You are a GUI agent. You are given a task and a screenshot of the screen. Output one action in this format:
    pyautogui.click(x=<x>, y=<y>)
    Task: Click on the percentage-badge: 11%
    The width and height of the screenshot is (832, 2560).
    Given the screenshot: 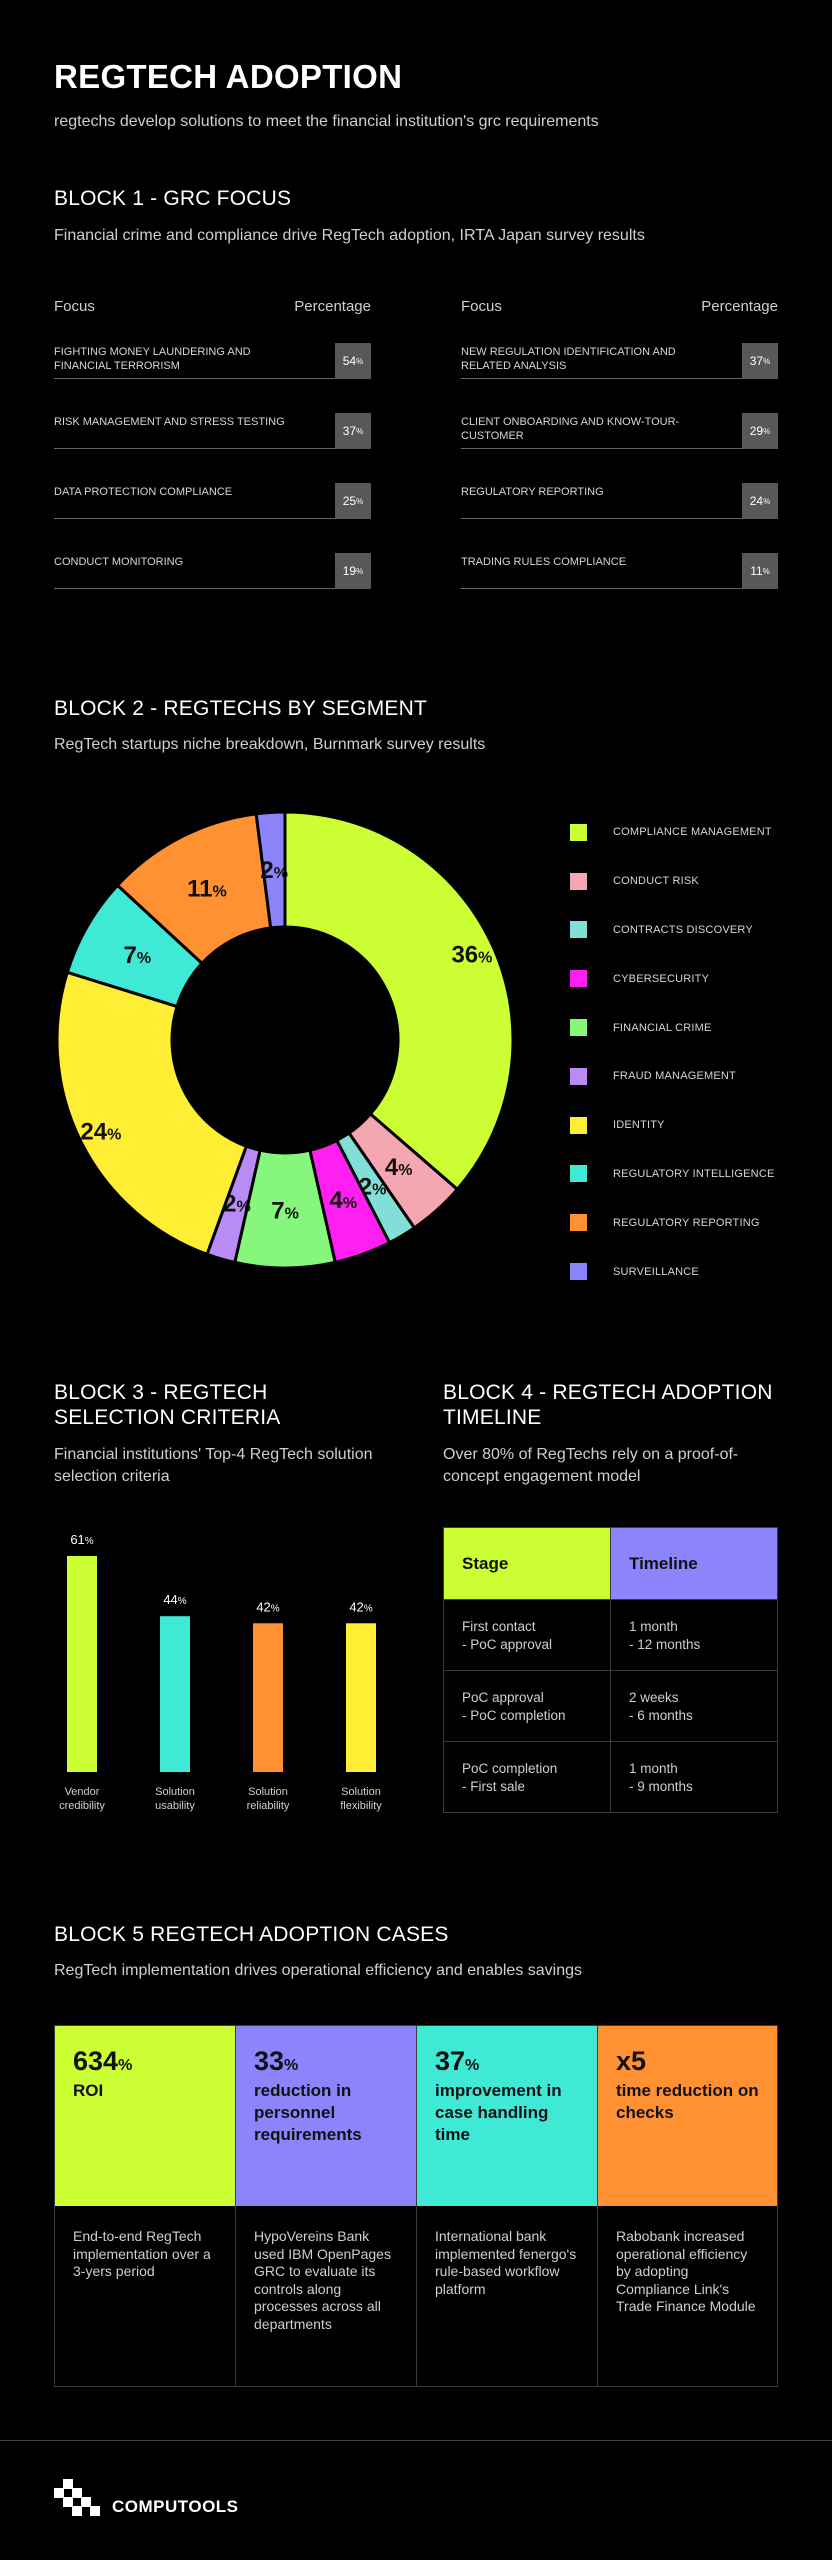 What is the action you would take?
    pyautogui.click(x=760, y=571)
    